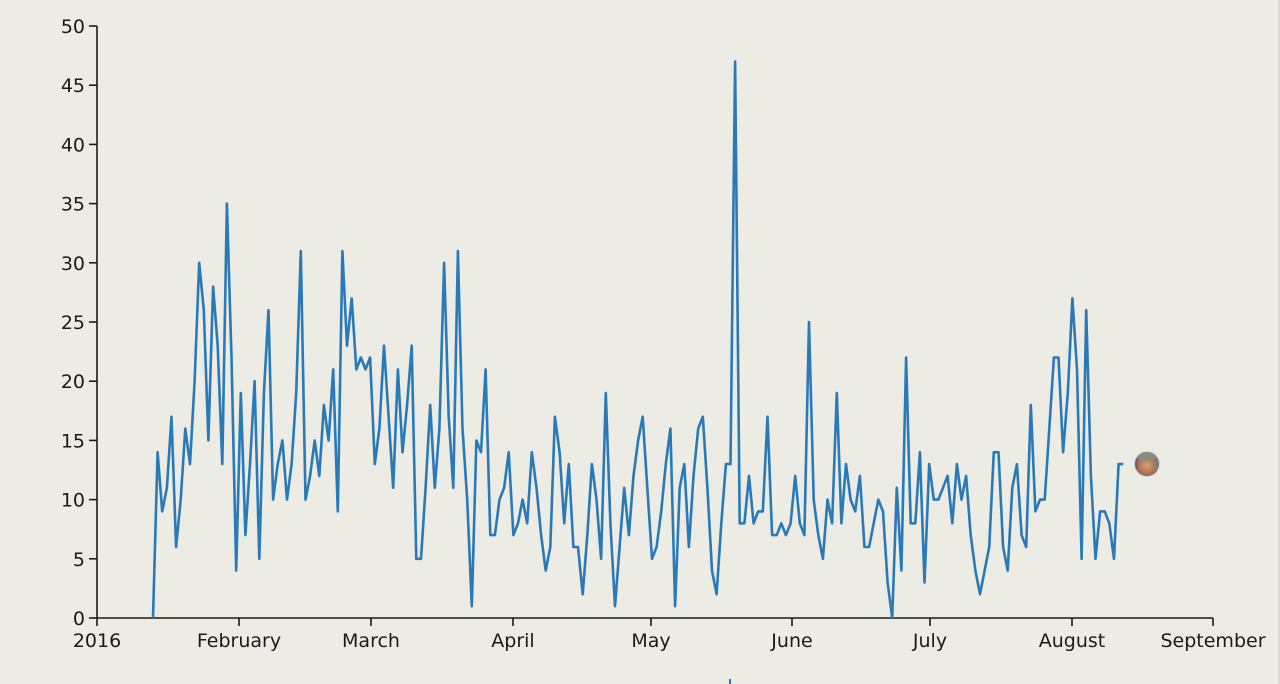  Describe the element at coordinates (73, 501) in the screenshot. I see `y-tick-label: 10` at that location.